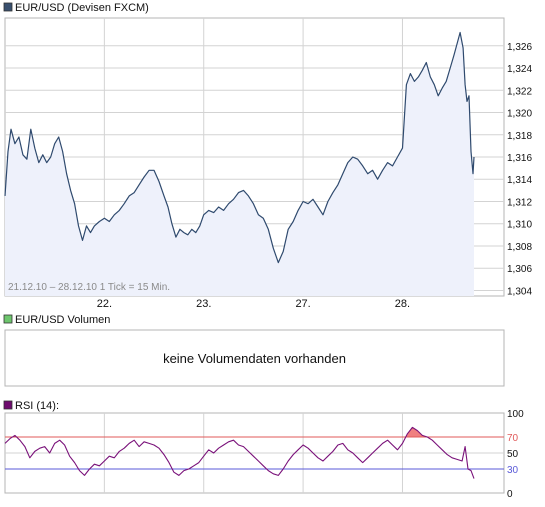  What do you see at coordinates (203, 304) in the screenshot?
I see `price-x-tick-label: 23.` at bounding box center [203, 304].